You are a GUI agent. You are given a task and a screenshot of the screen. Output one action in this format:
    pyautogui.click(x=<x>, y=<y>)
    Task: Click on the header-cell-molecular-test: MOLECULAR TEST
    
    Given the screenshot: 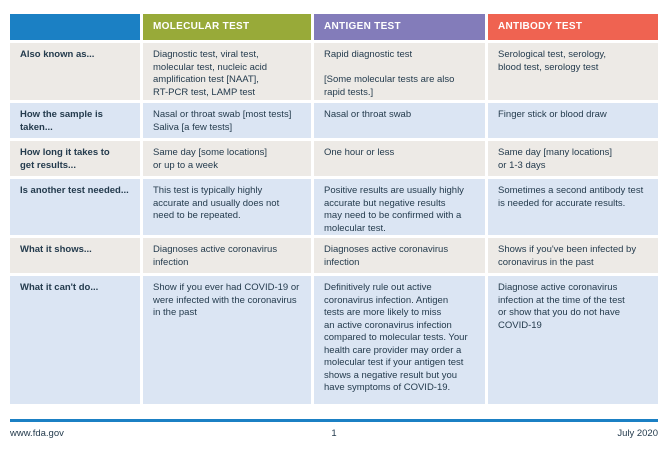 What is the action you would take?
    pyautogui.click(x=227, y=27)
    